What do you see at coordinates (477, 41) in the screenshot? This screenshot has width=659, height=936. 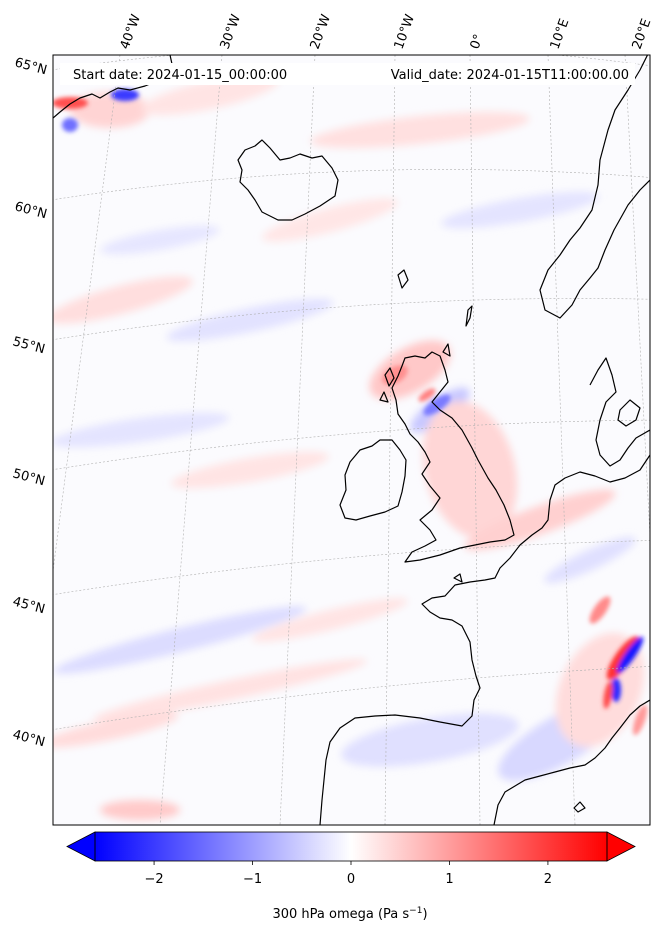 I see `lon-label: 0°` at bounding box center [477, 41].